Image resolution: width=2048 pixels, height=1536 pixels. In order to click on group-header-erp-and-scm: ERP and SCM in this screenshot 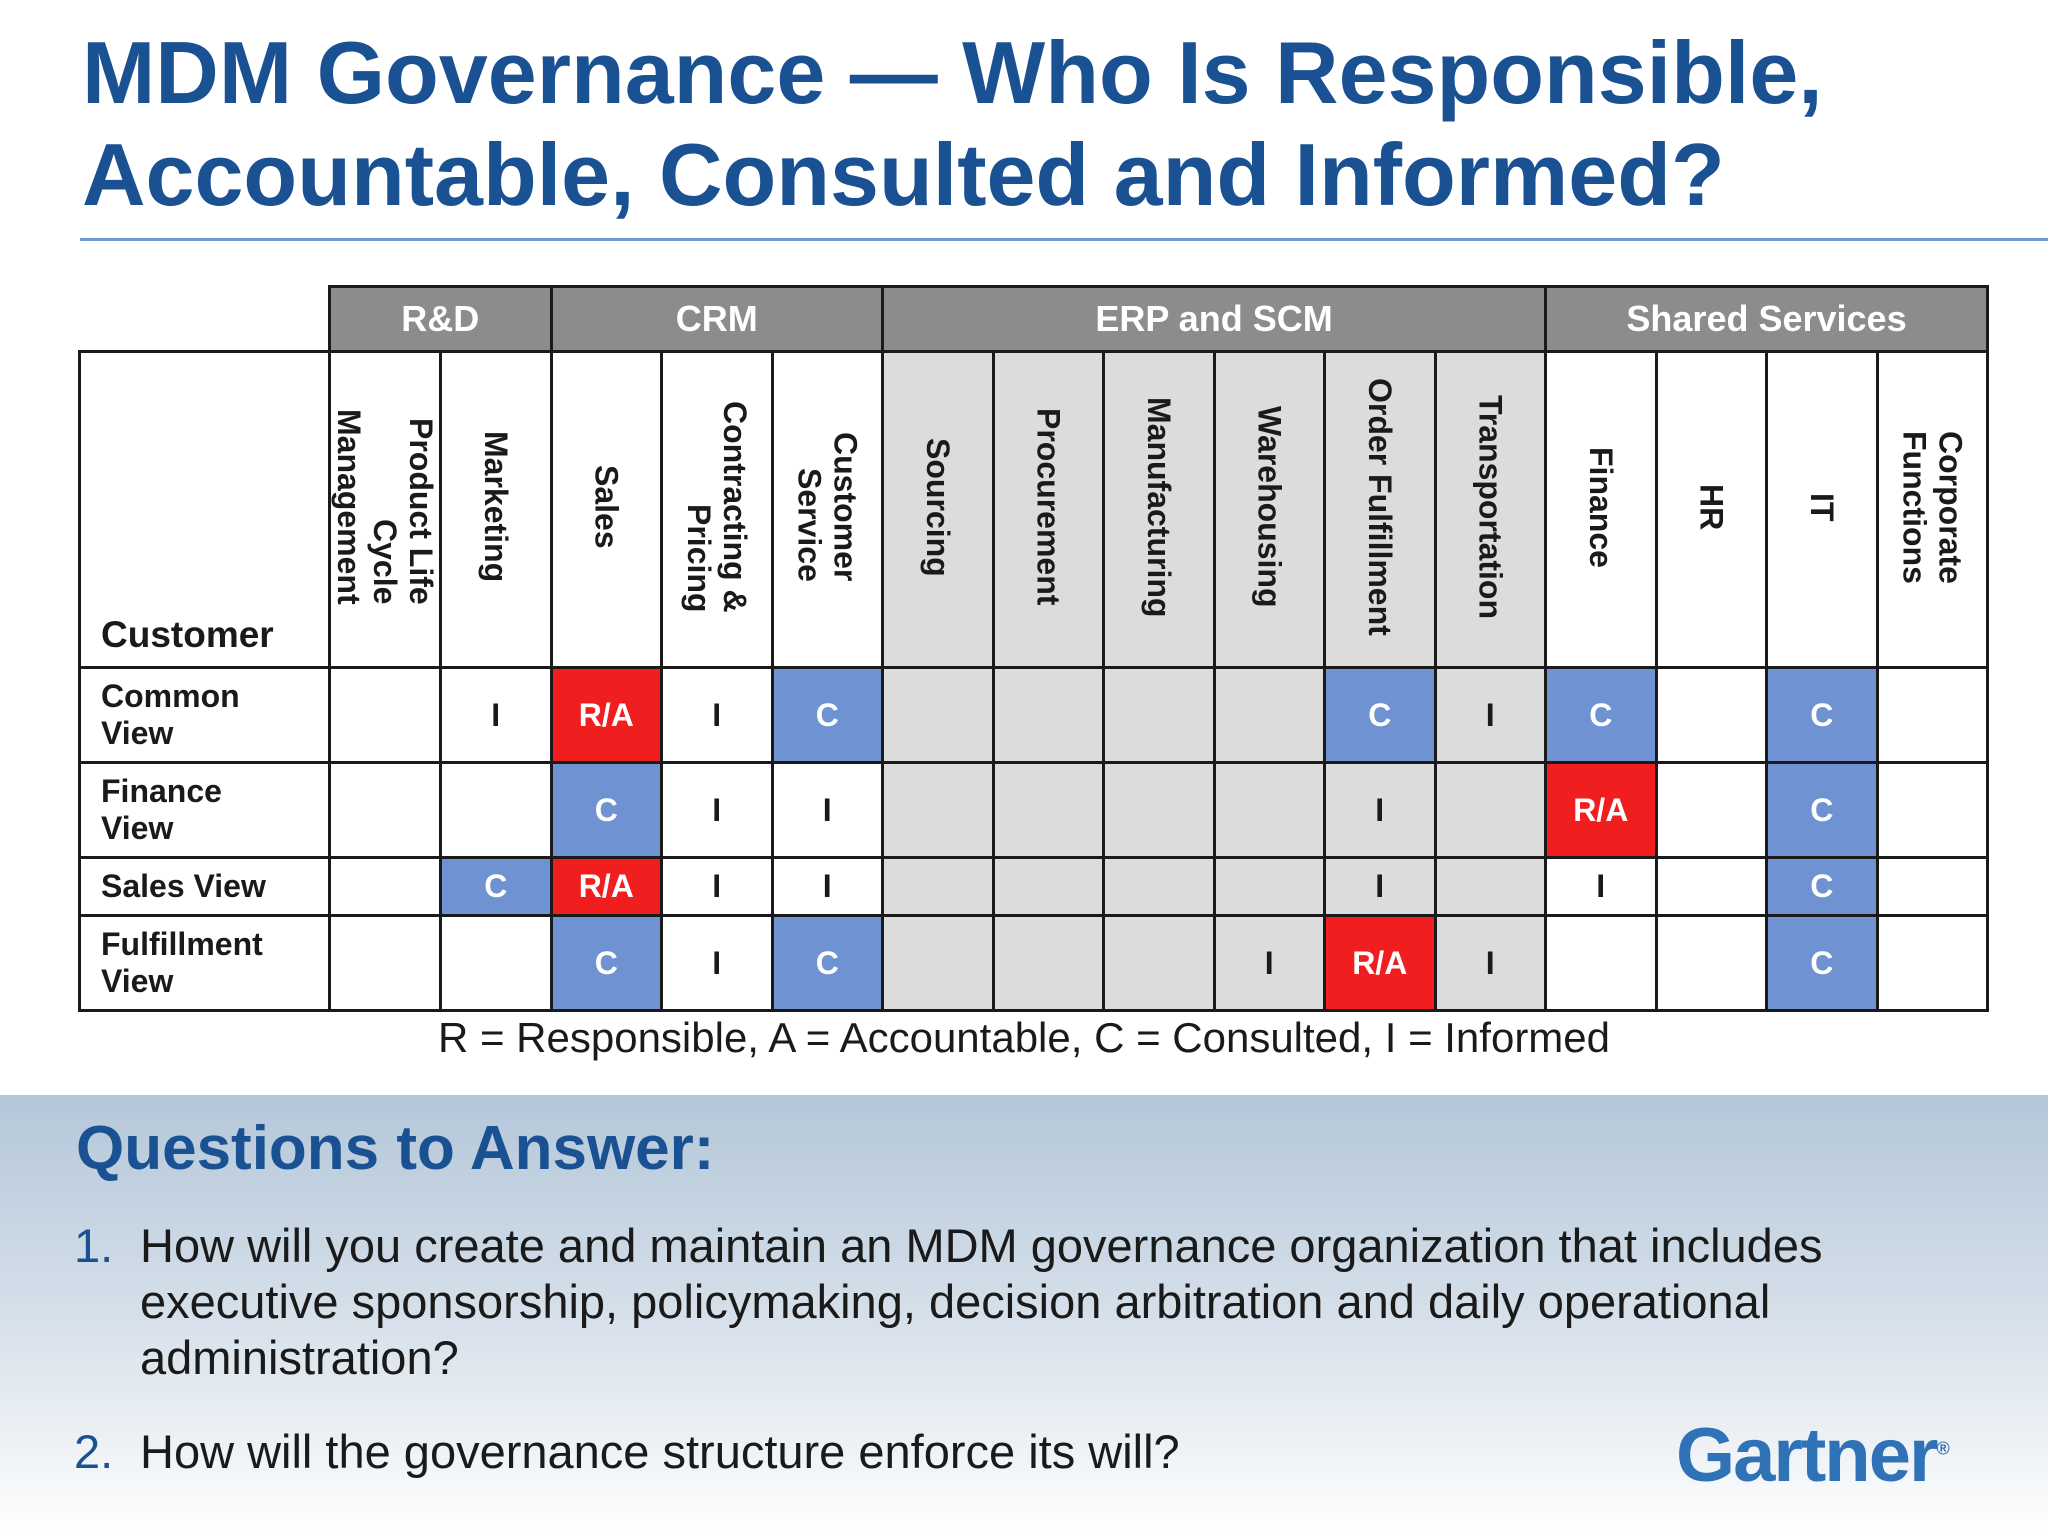, I will do `click(1214, 319)`.